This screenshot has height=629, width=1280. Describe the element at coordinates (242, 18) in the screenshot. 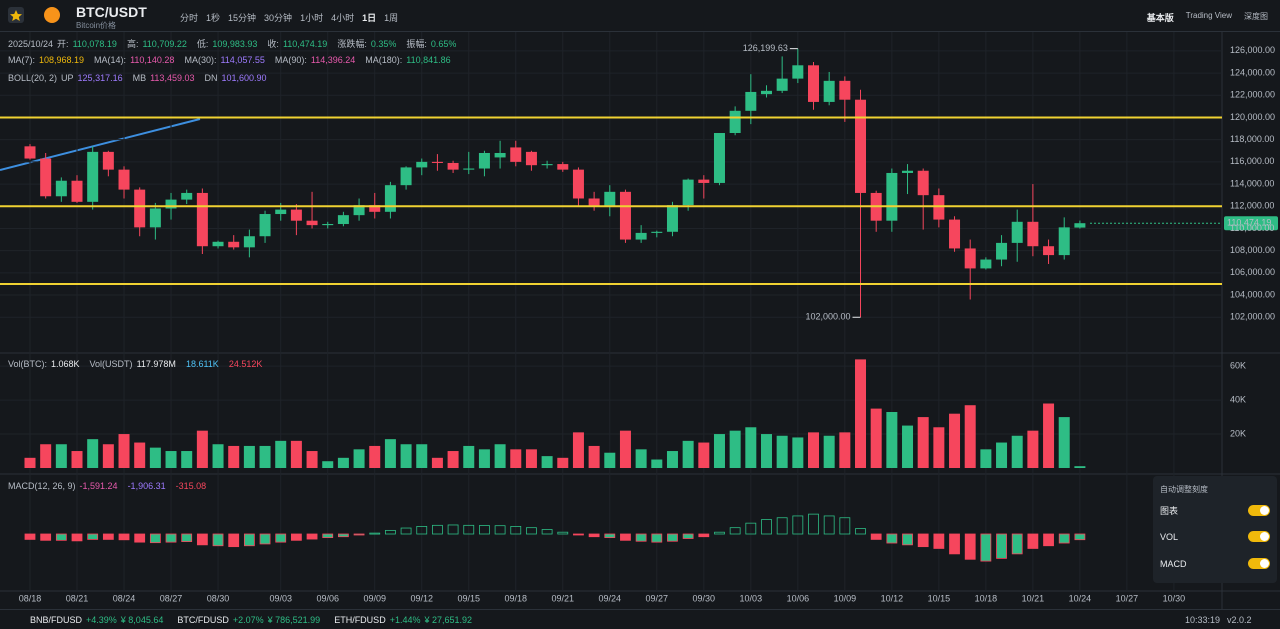

I see `interval-button: 15分钟` at that location.